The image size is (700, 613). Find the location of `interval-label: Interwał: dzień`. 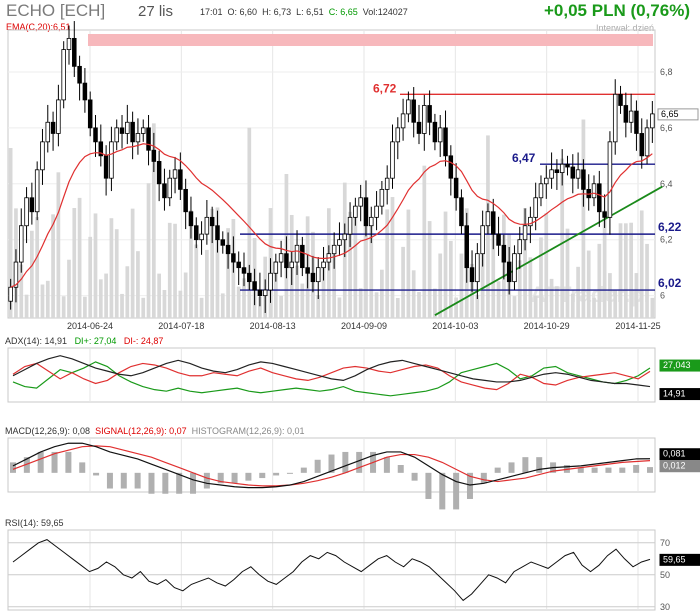

interval-label: Interwał: dzień is located at coordinates (624, 28).